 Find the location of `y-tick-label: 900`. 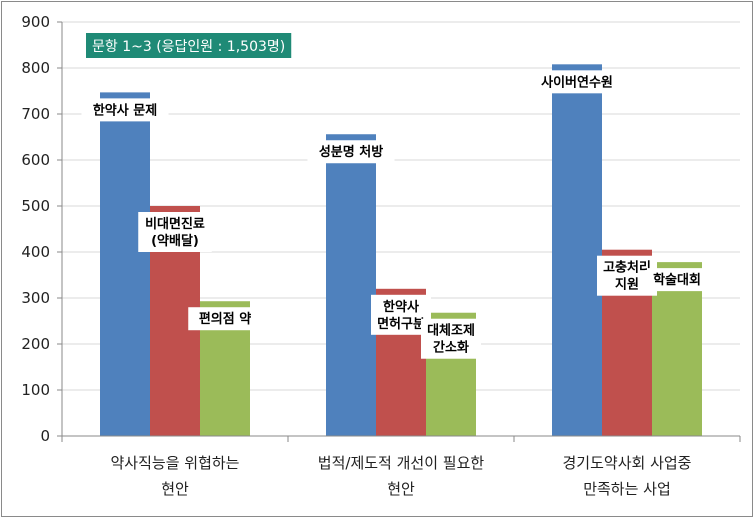

y-tick-label: 900 is located at coordinates (35, 22).